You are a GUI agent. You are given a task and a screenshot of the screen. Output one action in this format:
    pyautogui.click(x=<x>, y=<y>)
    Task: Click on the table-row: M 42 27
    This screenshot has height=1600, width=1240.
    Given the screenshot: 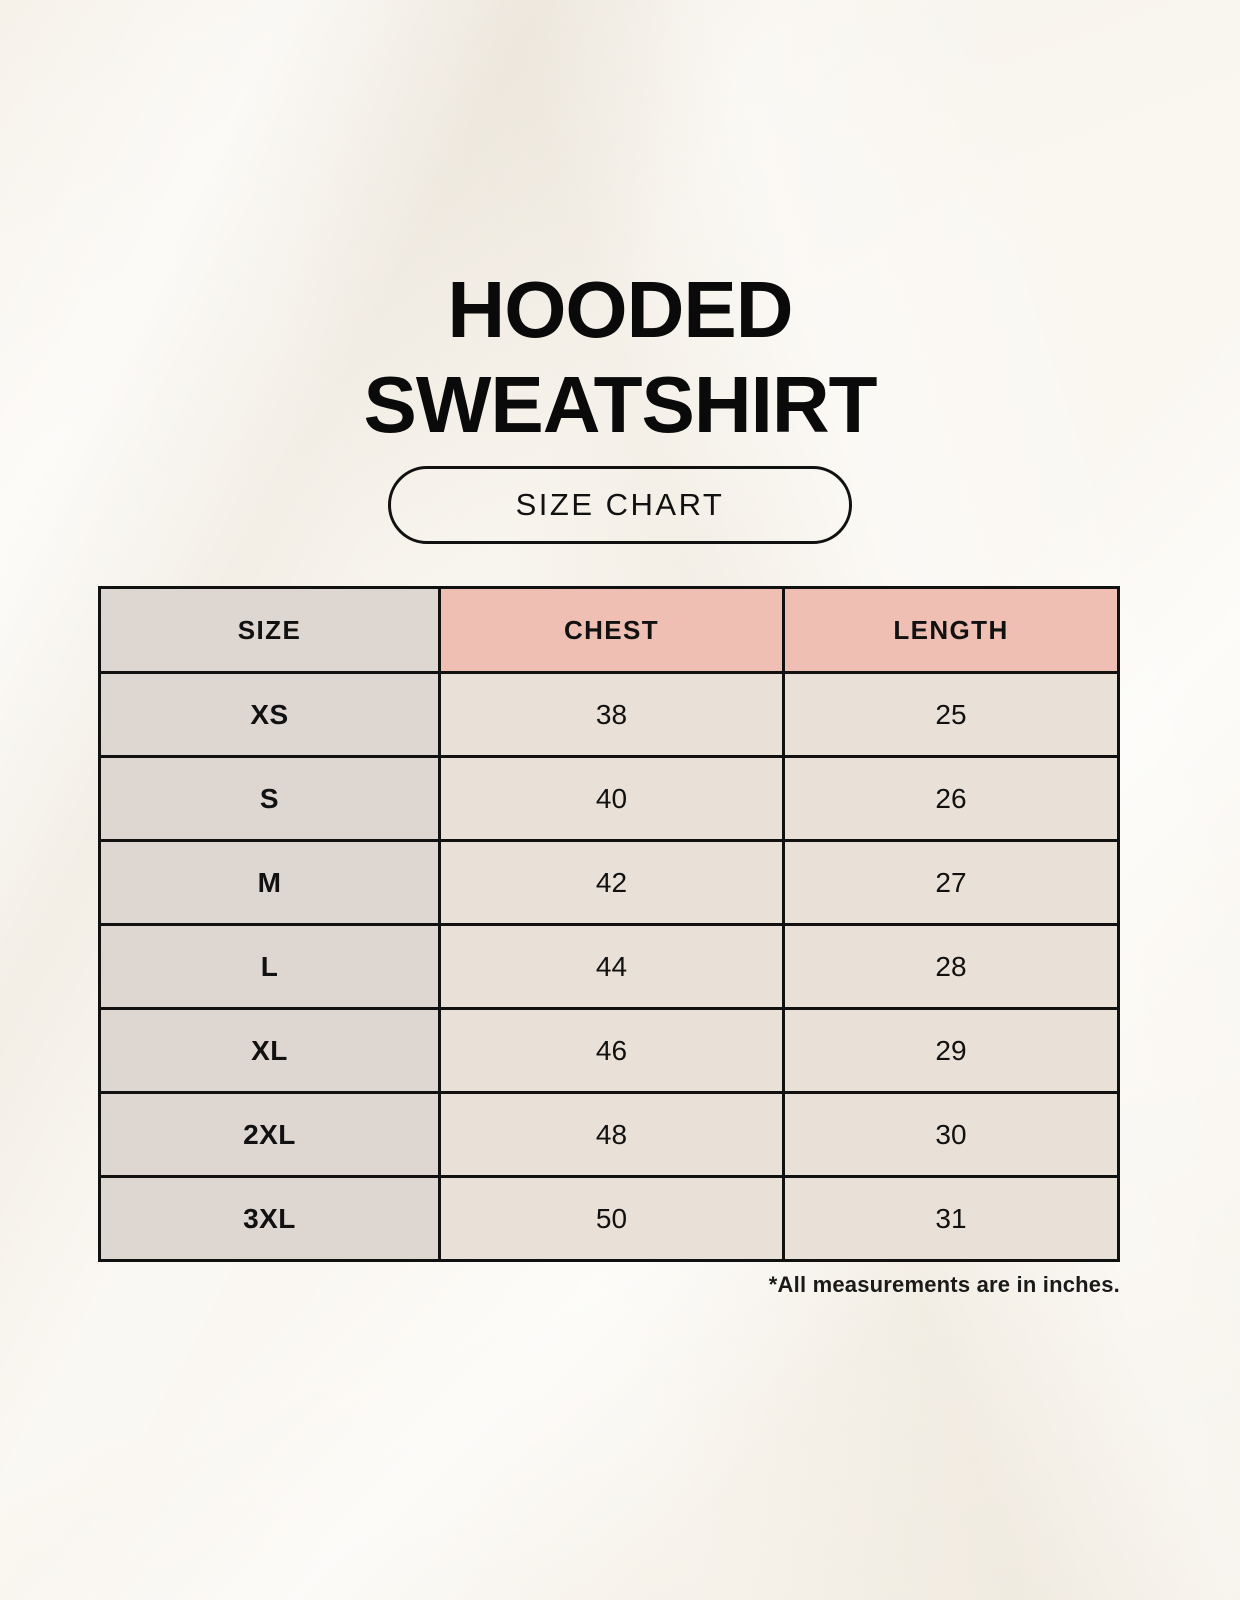 What is the action you would take?
    pyautogui.click(x=609, y=882)
    